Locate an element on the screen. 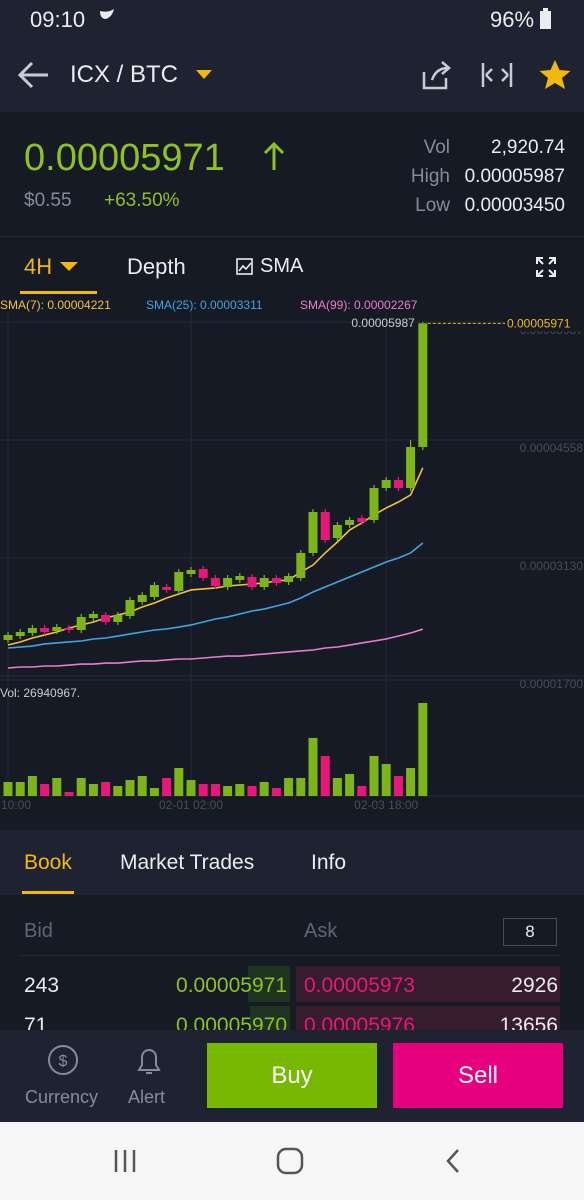 The image size is (584, 1200). sma-icon is located at coordinates (244, 266).